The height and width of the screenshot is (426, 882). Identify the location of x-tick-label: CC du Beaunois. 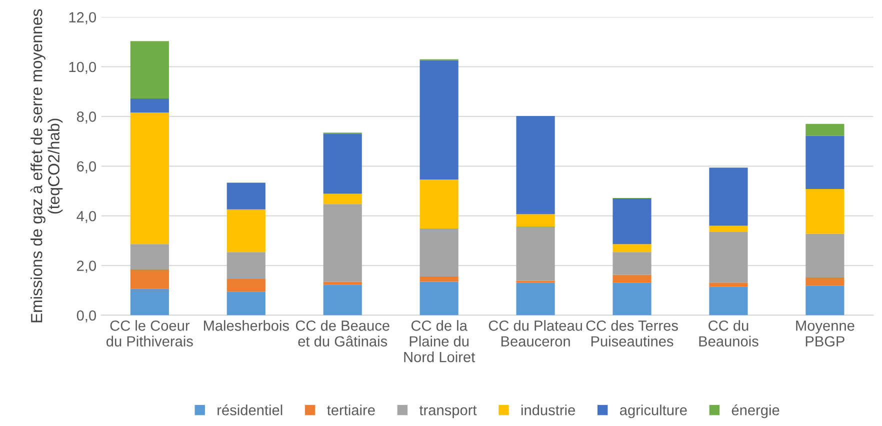
(728, 333).